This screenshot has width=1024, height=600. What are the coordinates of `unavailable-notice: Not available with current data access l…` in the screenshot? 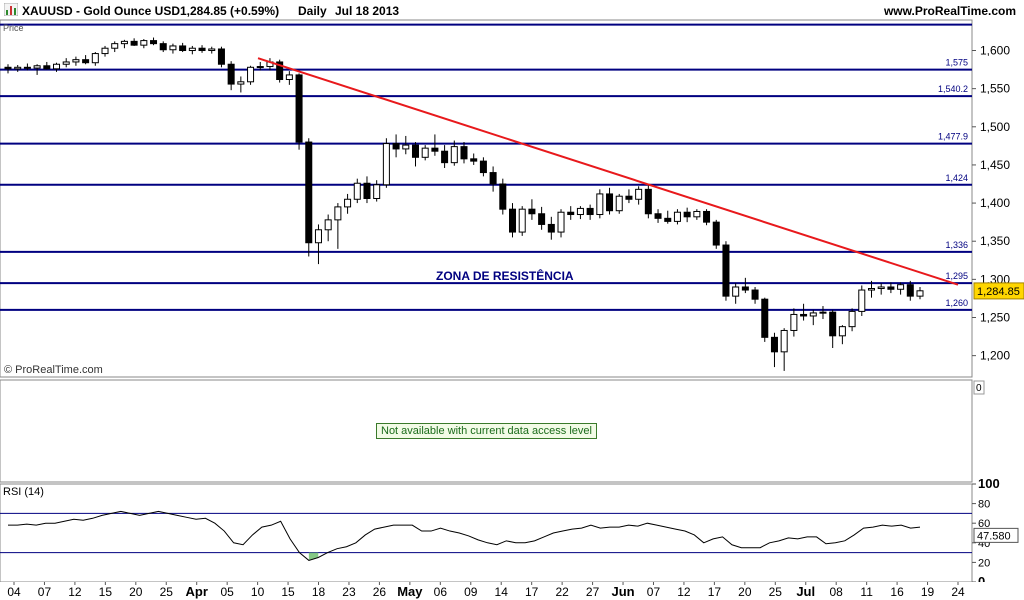 It's located at (486, 431).